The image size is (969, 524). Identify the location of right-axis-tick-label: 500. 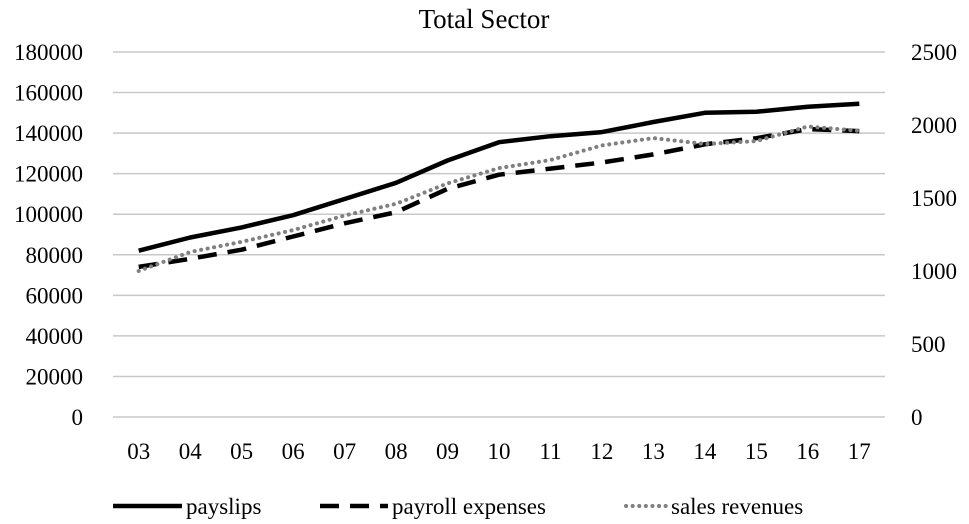
(928, 344).